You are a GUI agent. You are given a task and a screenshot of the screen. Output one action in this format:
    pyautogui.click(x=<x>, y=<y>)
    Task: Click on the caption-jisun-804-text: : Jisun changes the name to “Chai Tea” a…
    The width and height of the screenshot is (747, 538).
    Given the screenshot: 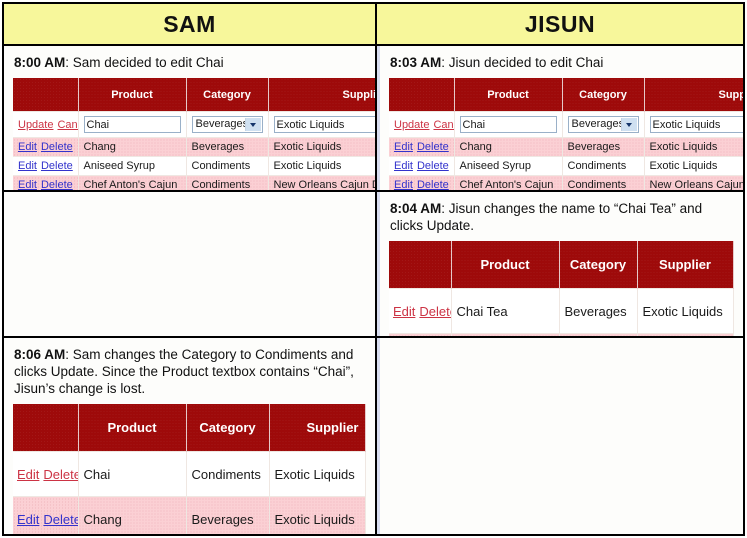 What is the action you would take?
    pyautogui.click(x=546, y=217)
    